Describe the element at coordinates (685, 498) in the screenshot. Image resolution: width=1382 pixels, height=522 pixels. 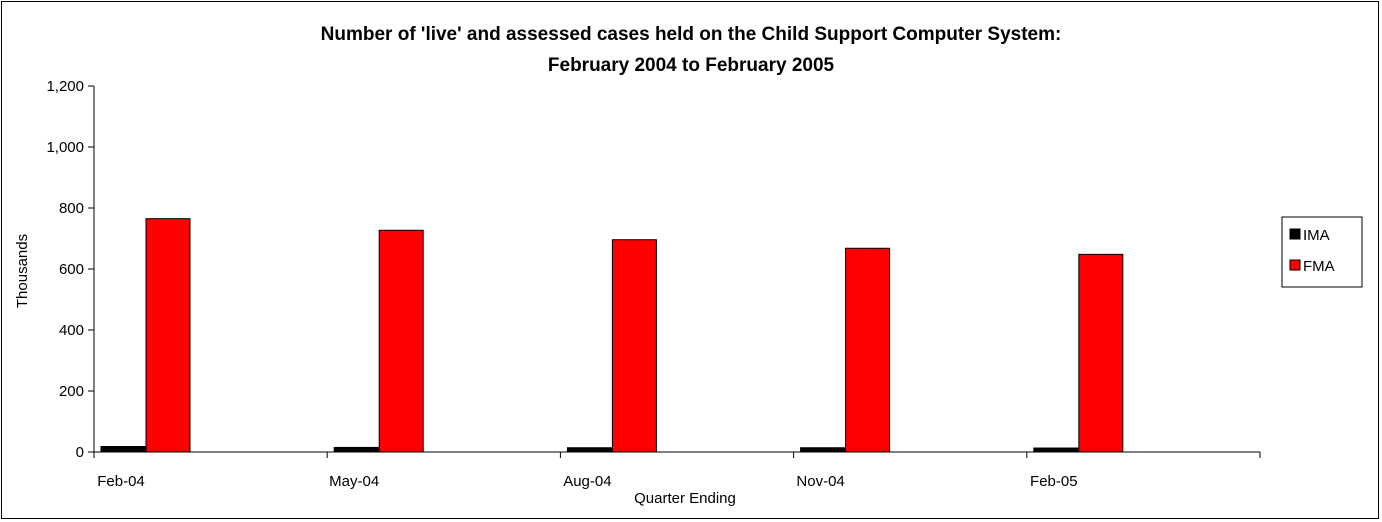
I see `x-axis-label: Quarter Ending` at that location.